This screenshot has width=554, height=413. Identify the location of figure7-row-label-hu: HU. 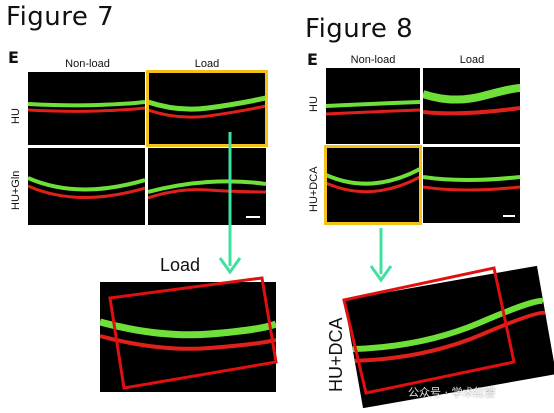
(16, 116).